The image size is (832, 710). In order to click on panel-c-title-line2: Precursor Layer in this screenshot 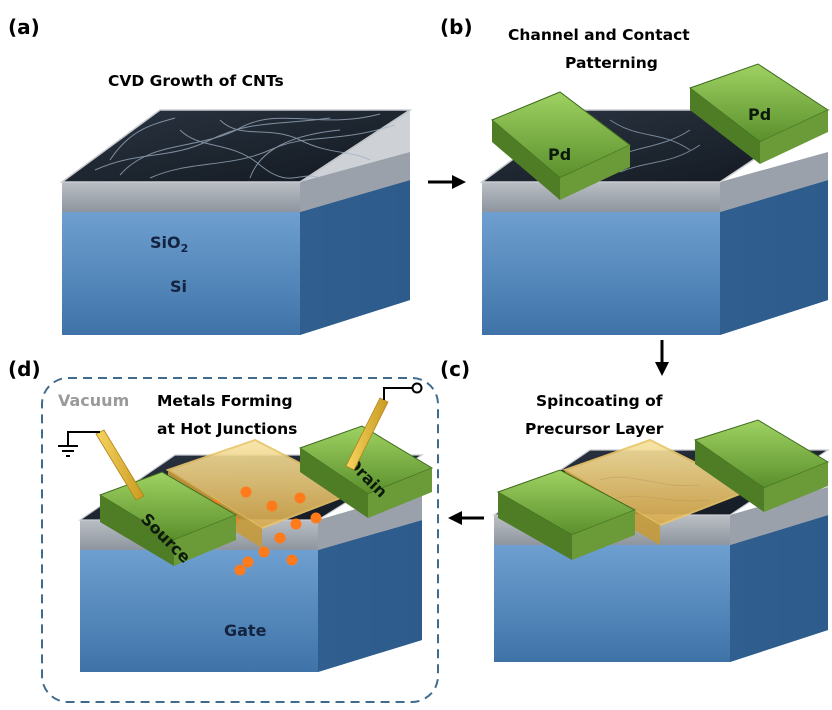, I will do `click(594, 429)`.